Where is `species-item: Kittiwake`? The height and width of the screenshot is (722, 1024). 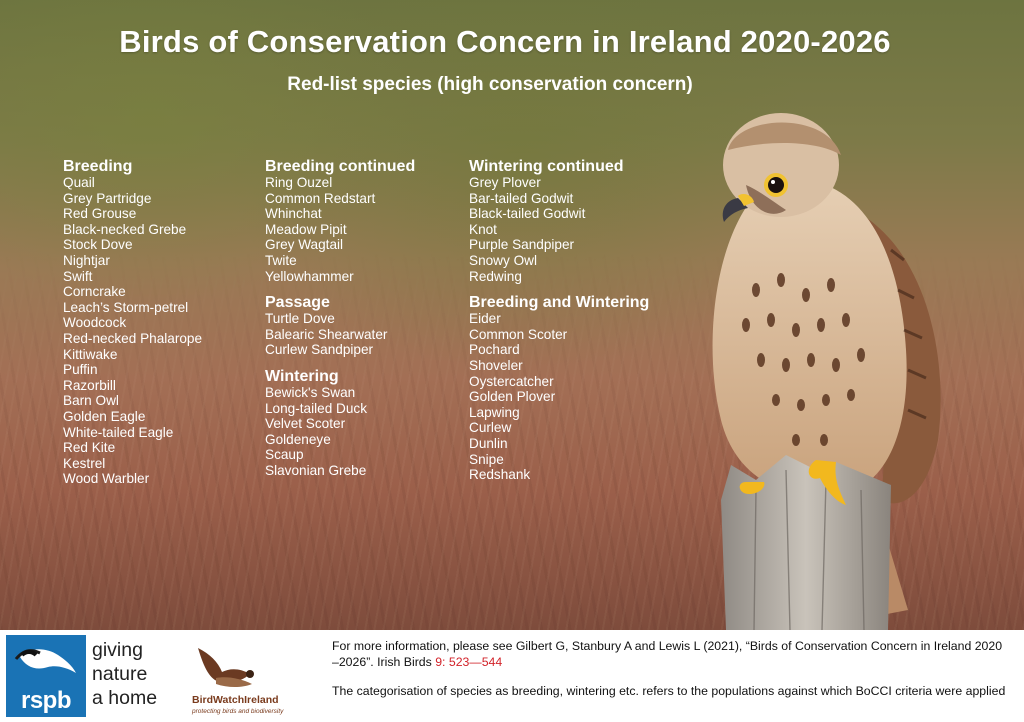 species-item: Kittiwake is located at coordinates (90, 354).